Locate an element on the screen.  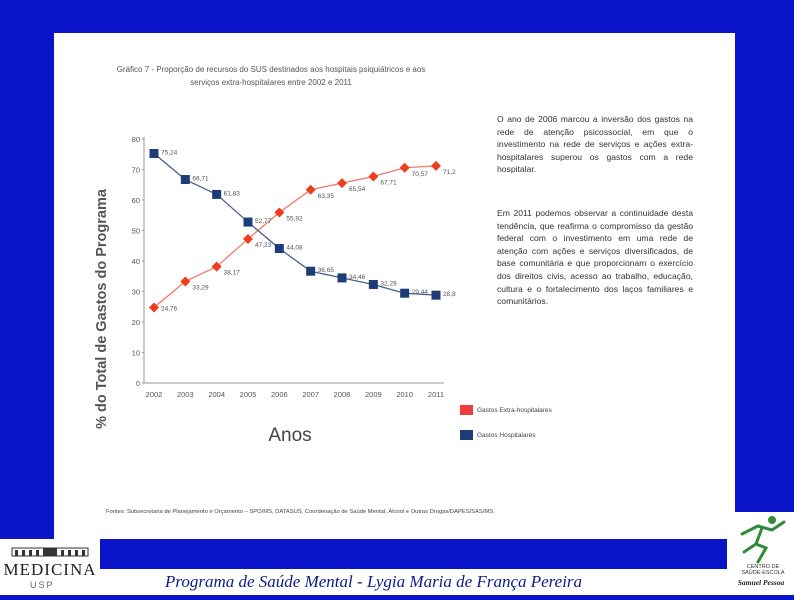
legend-label-extra: Gastos Extra-hospitalares is located at coordinates (514, 410).